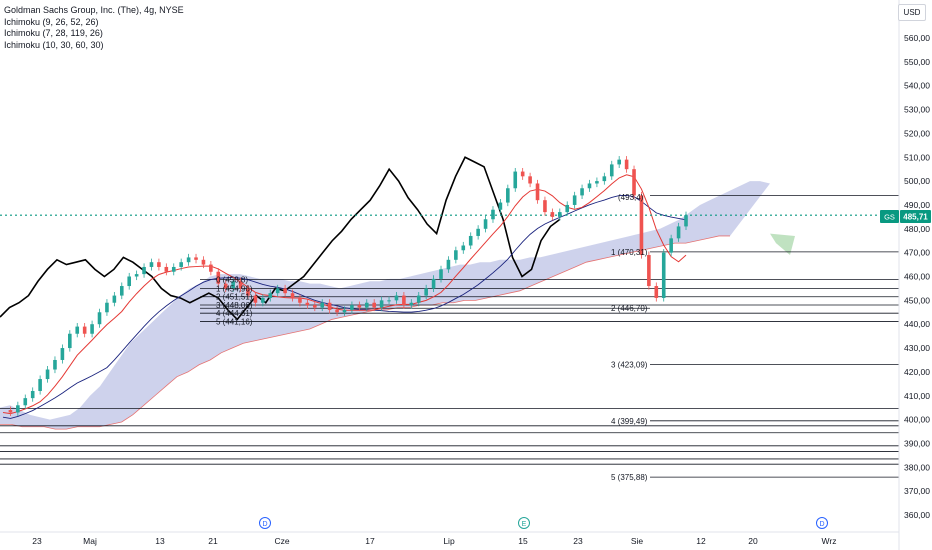  What do you see at coordinates (629, 477) in the screenshot?
I see `fib-label-right: 5 (375,88)` at bounding box center [629, 477].